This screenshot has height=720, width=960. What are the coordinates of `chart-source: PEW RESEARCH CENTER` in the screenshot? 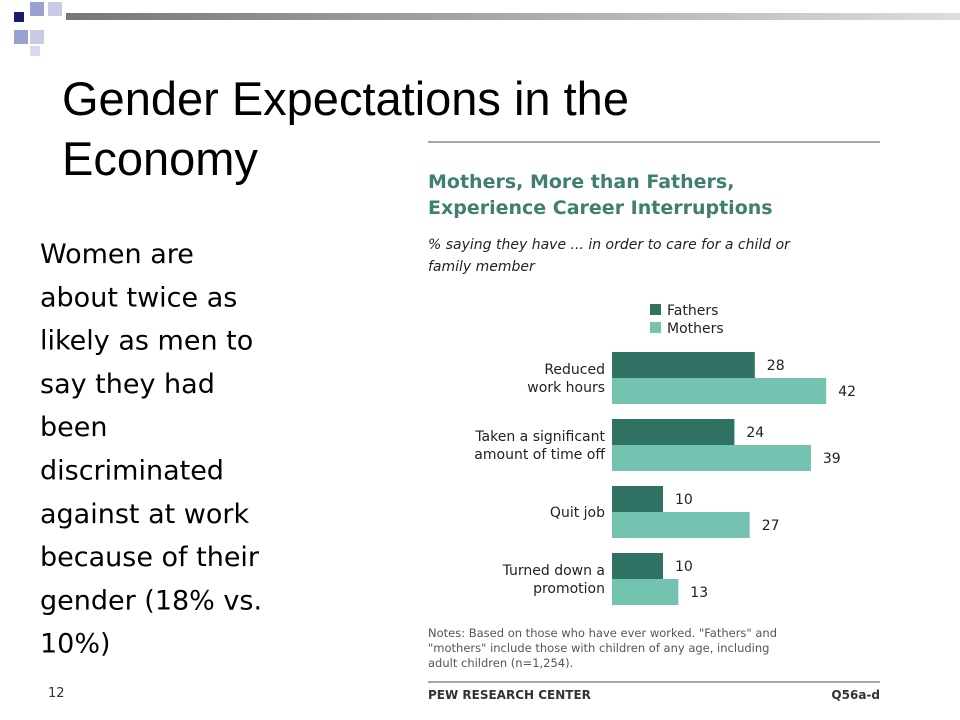 It's located at (509, 695).